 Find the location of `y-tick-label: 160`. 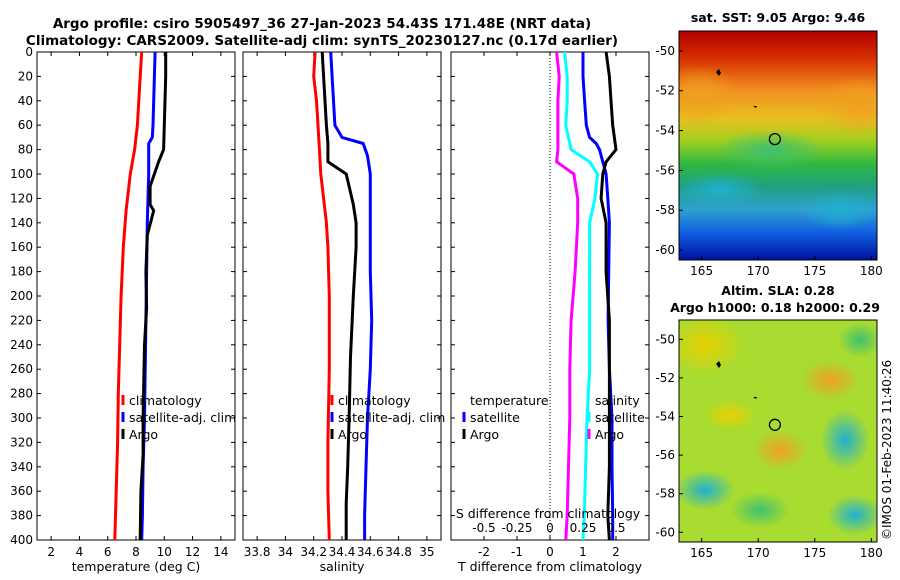

y-tick-label: 160 is located at coordinates (21, 247).